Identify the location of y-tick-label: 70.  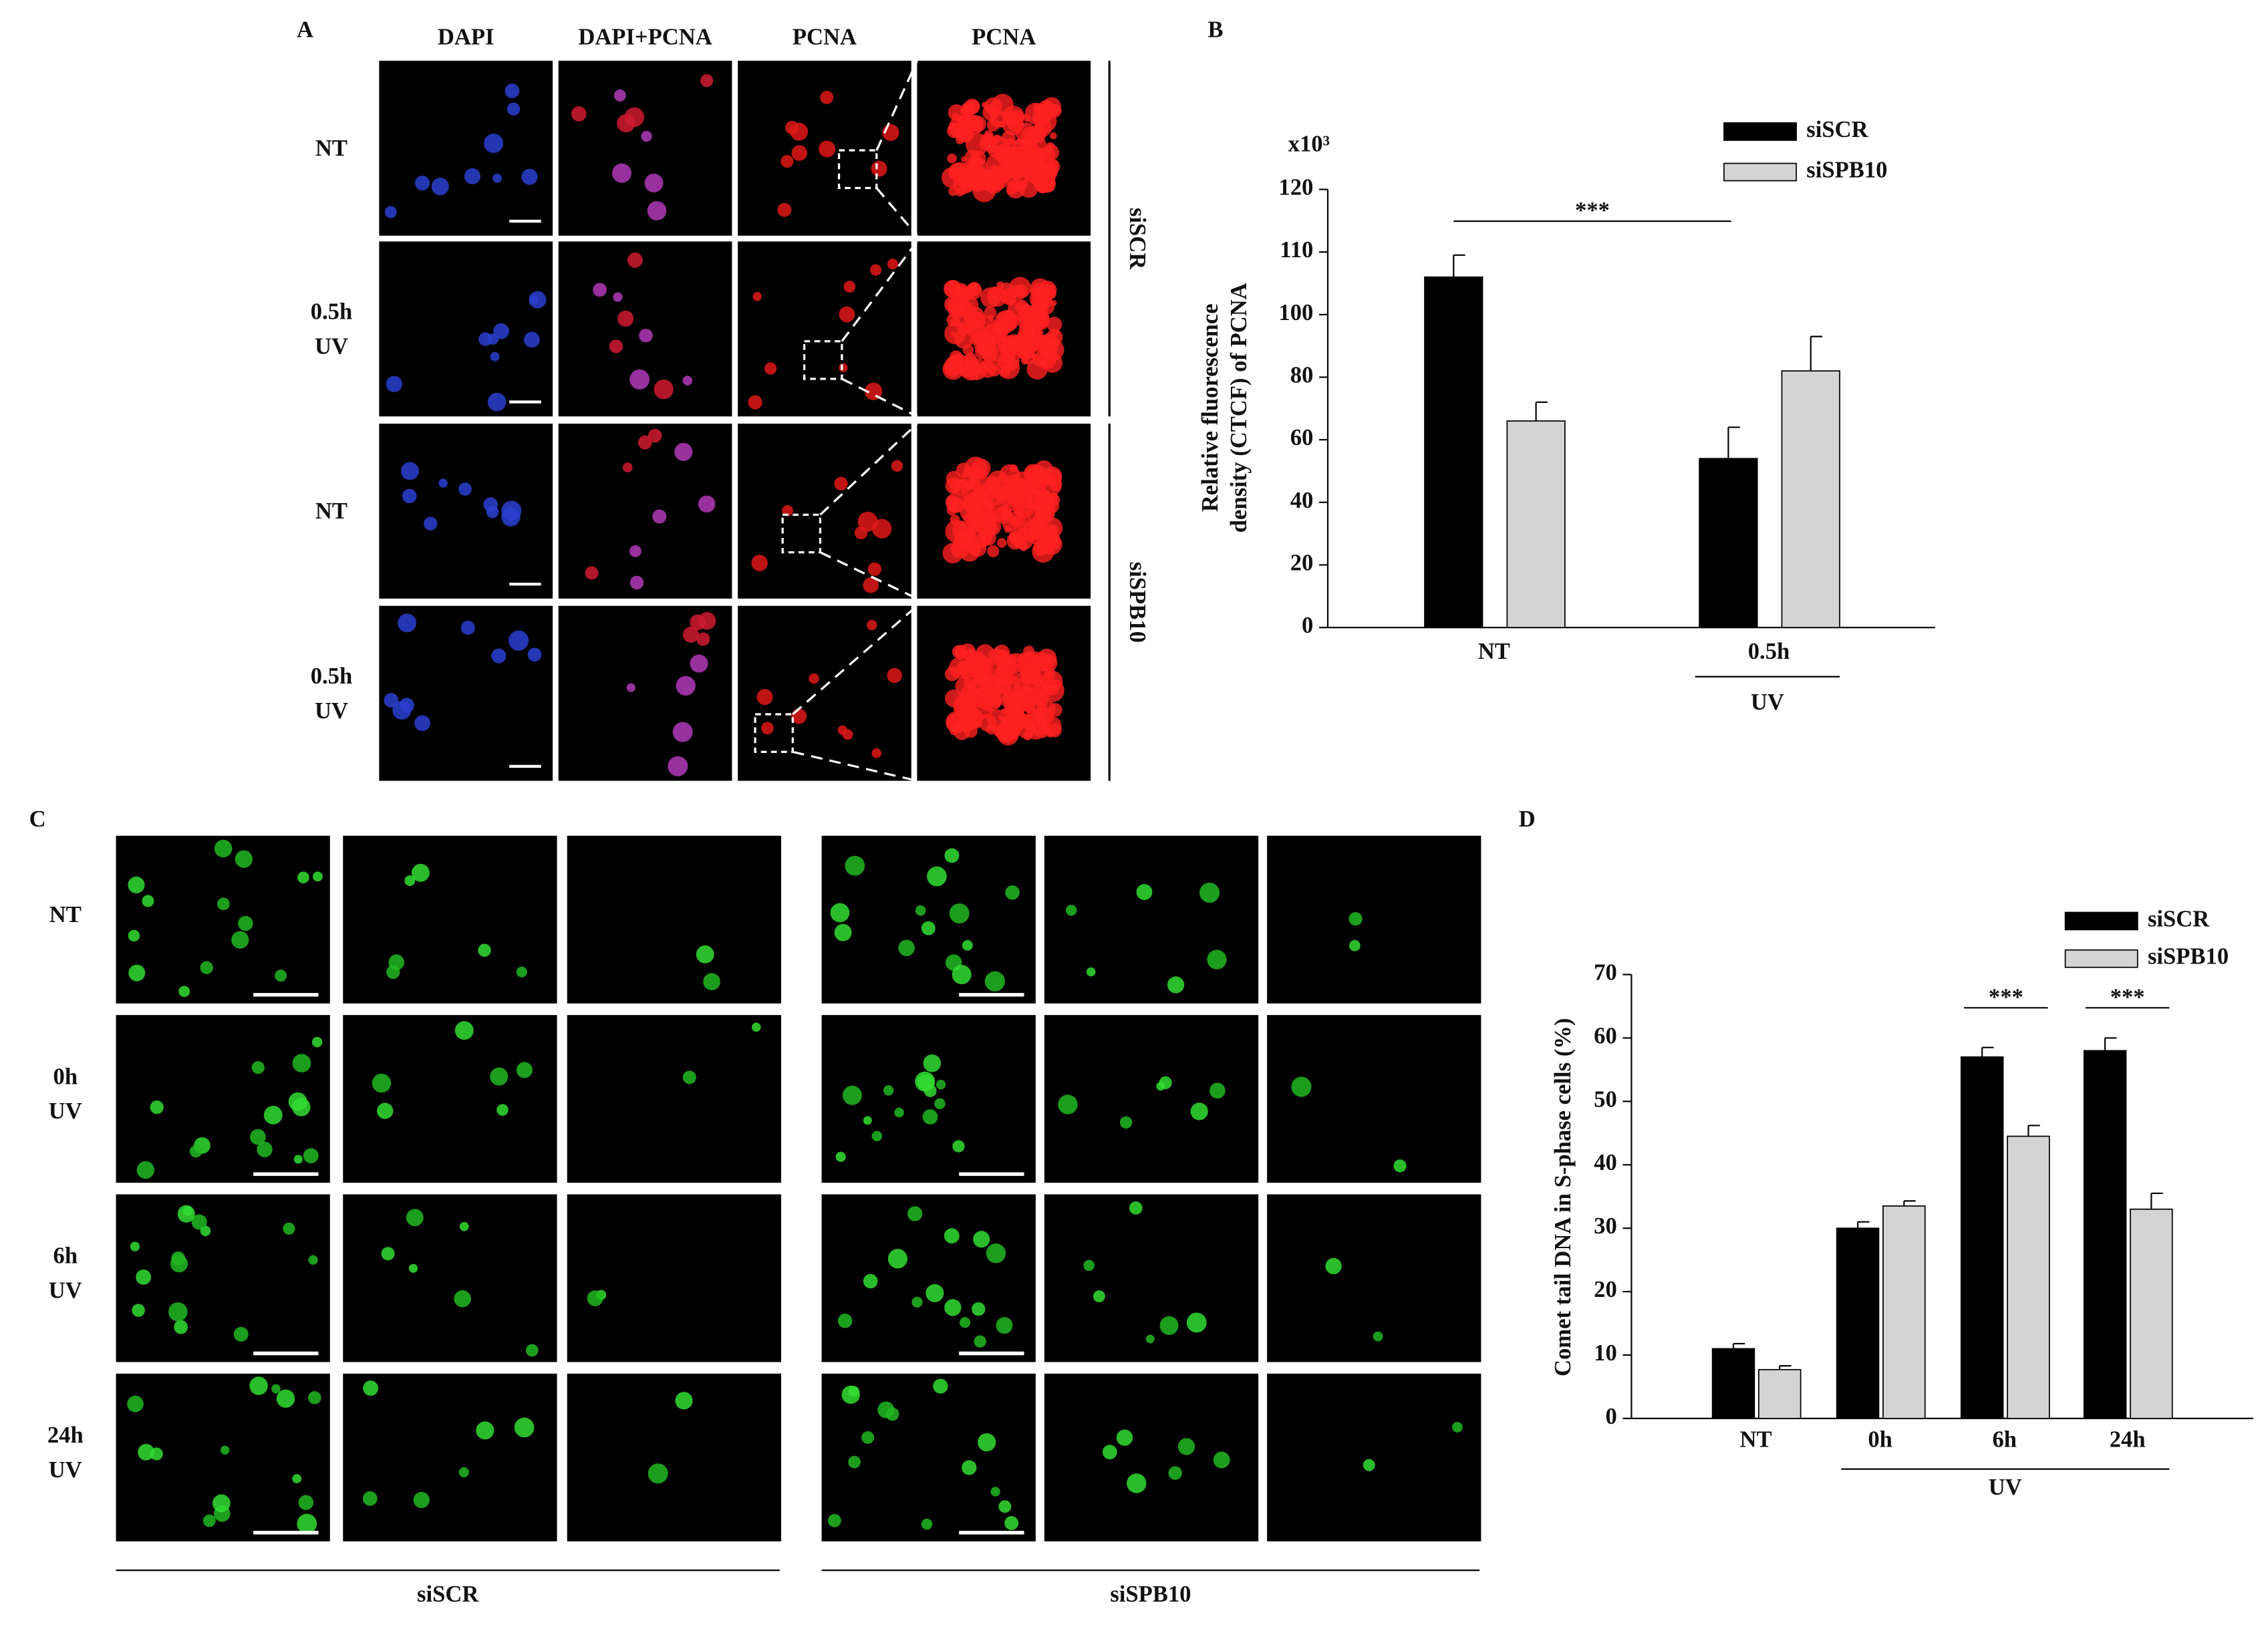
(1605, 972).